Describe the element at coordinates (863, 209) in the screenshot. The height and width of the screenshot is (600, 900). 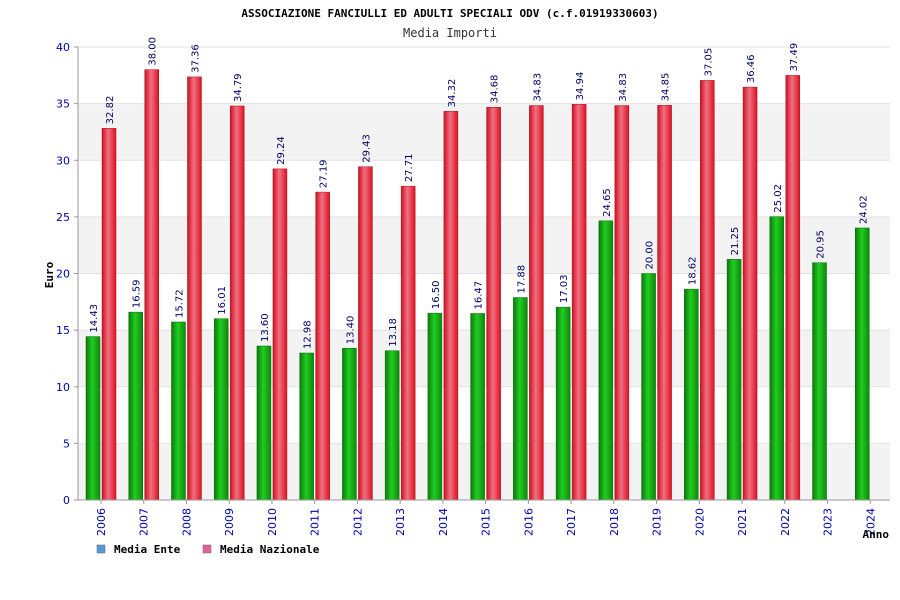
I see `data-label: 24.02` at that location.